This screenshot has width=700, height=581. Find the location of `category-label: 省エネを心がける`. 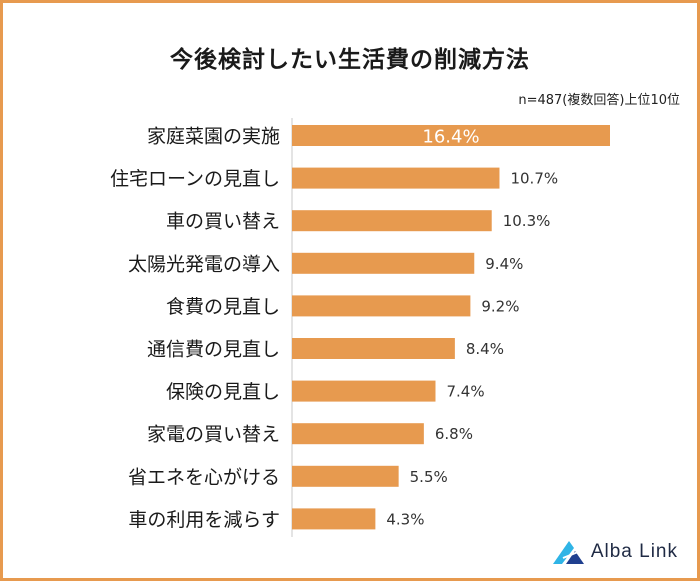

category-label: 省エネを心がける is located at coordinates (204, 477).